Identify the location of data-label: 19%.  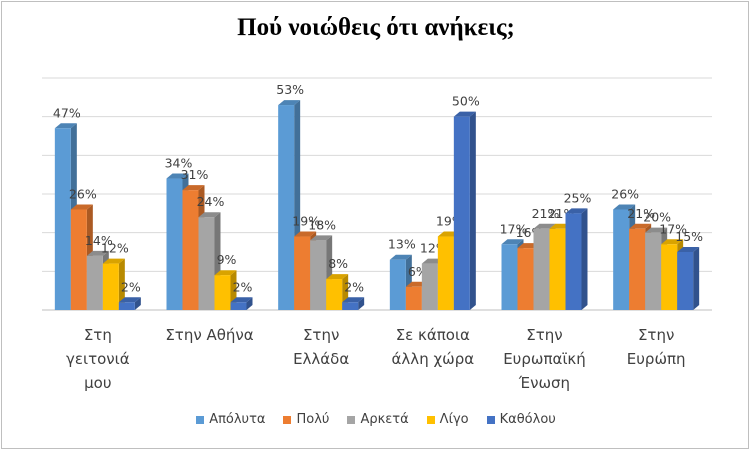
(306, 221).